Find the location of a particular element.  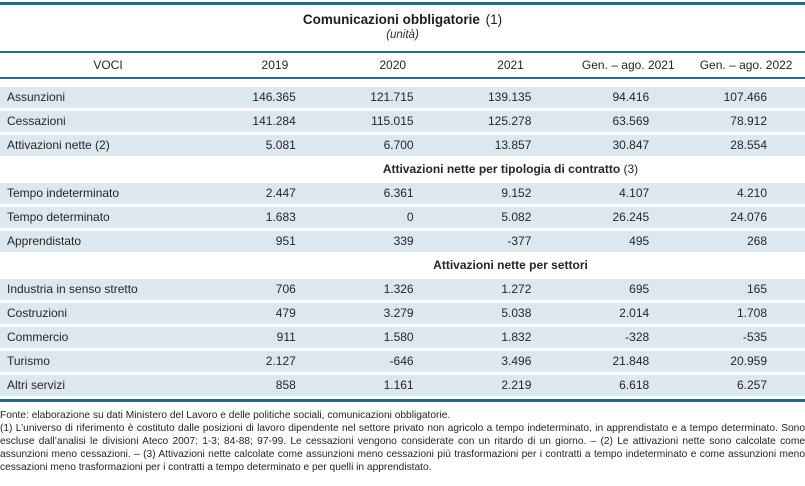

table-title: Comunicazioni obbligatorie (1) is located at coordinates (402, 19).